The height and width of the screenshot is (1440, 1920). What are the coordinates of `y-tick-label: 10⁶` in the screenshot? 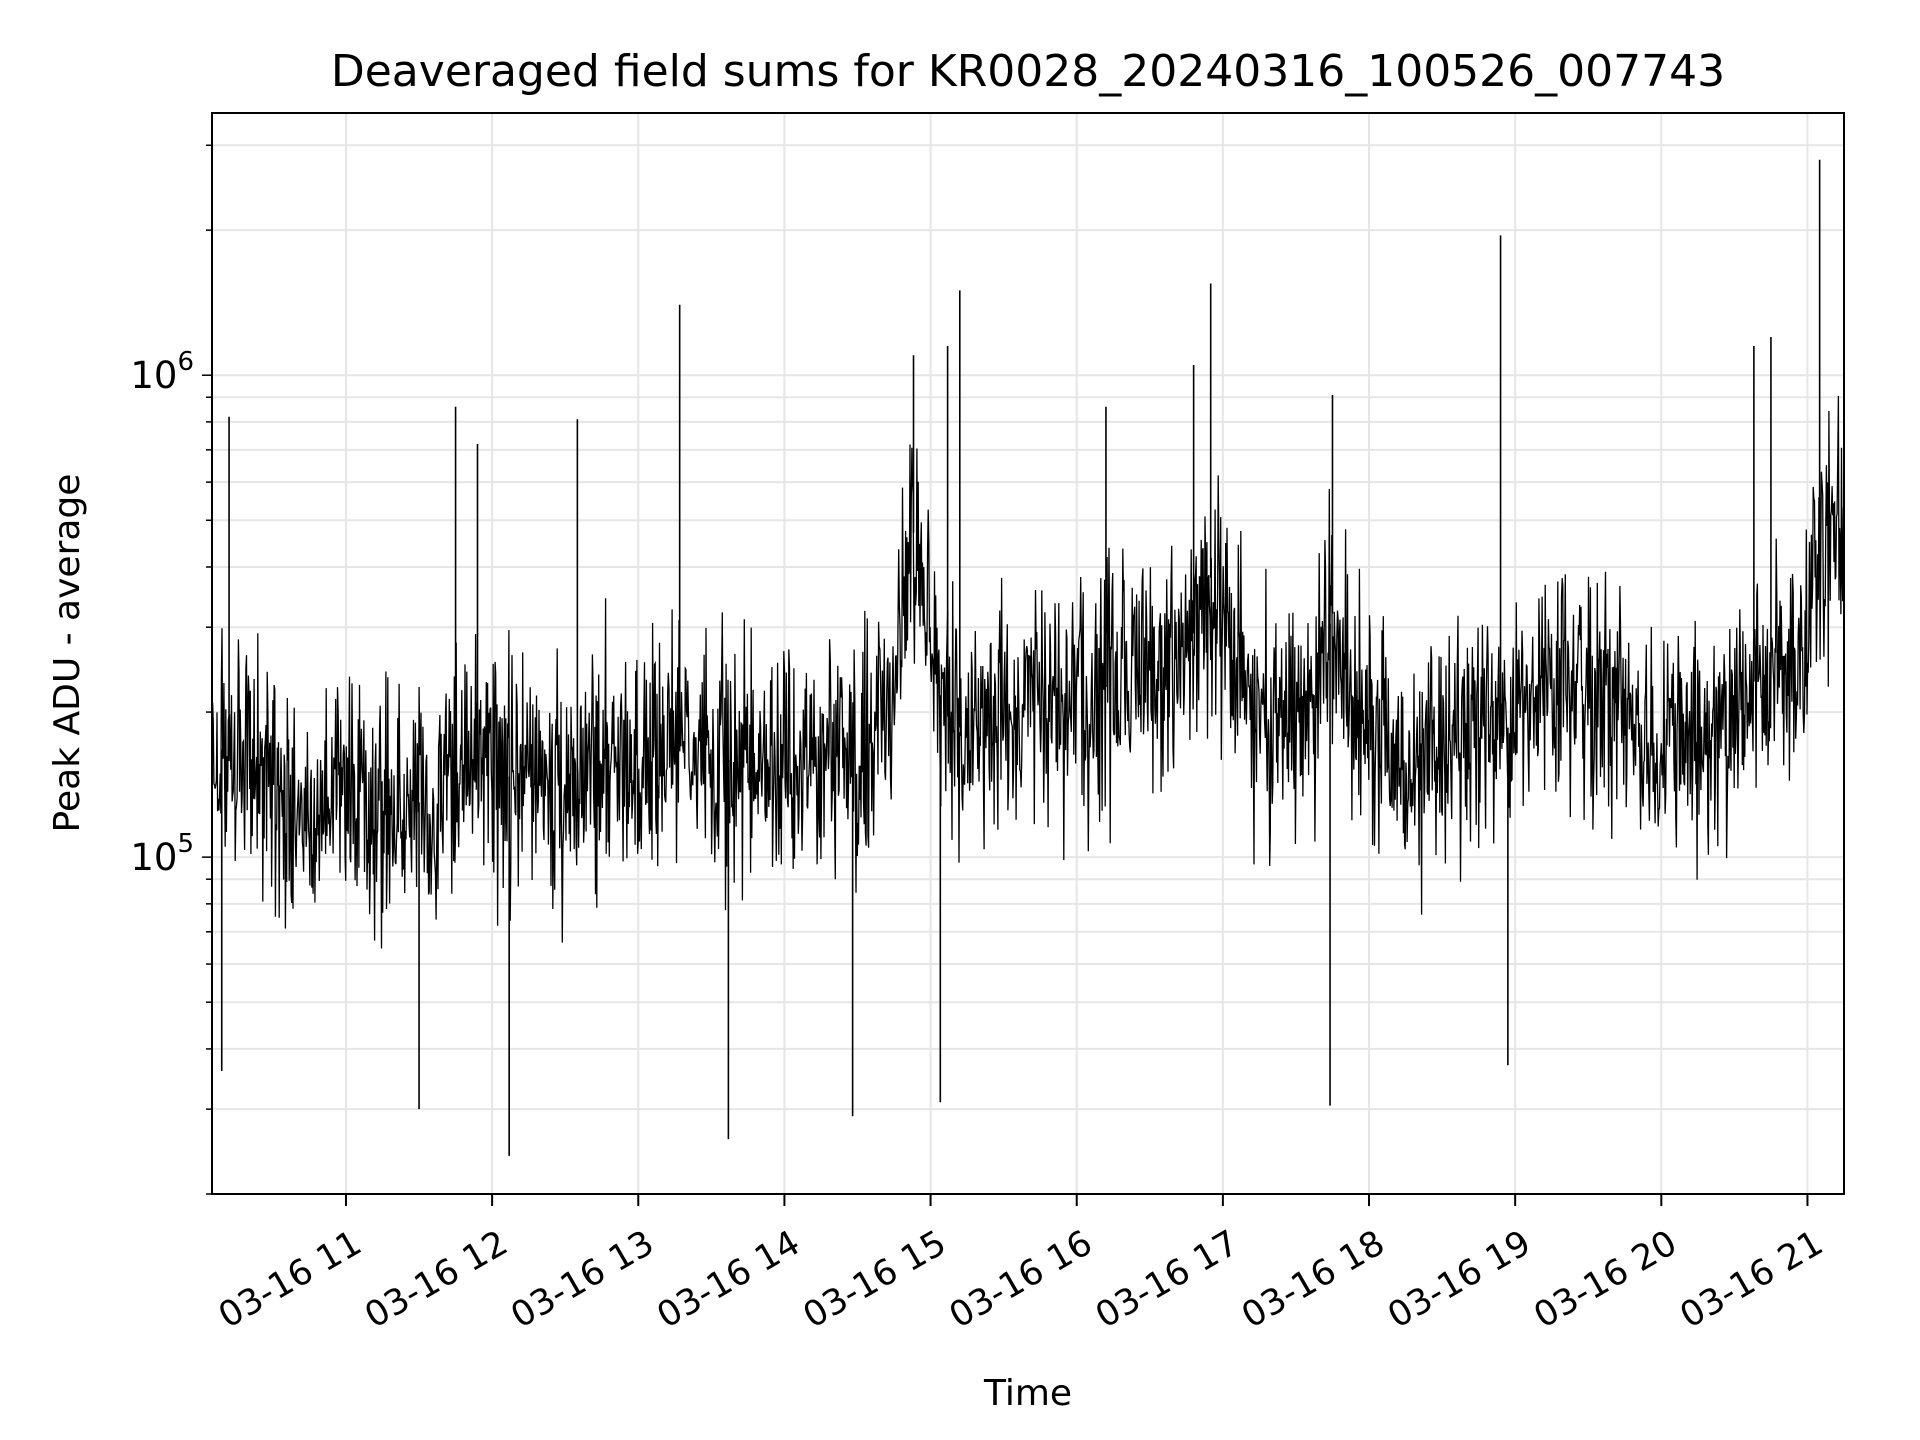 It's located at (162, 372).